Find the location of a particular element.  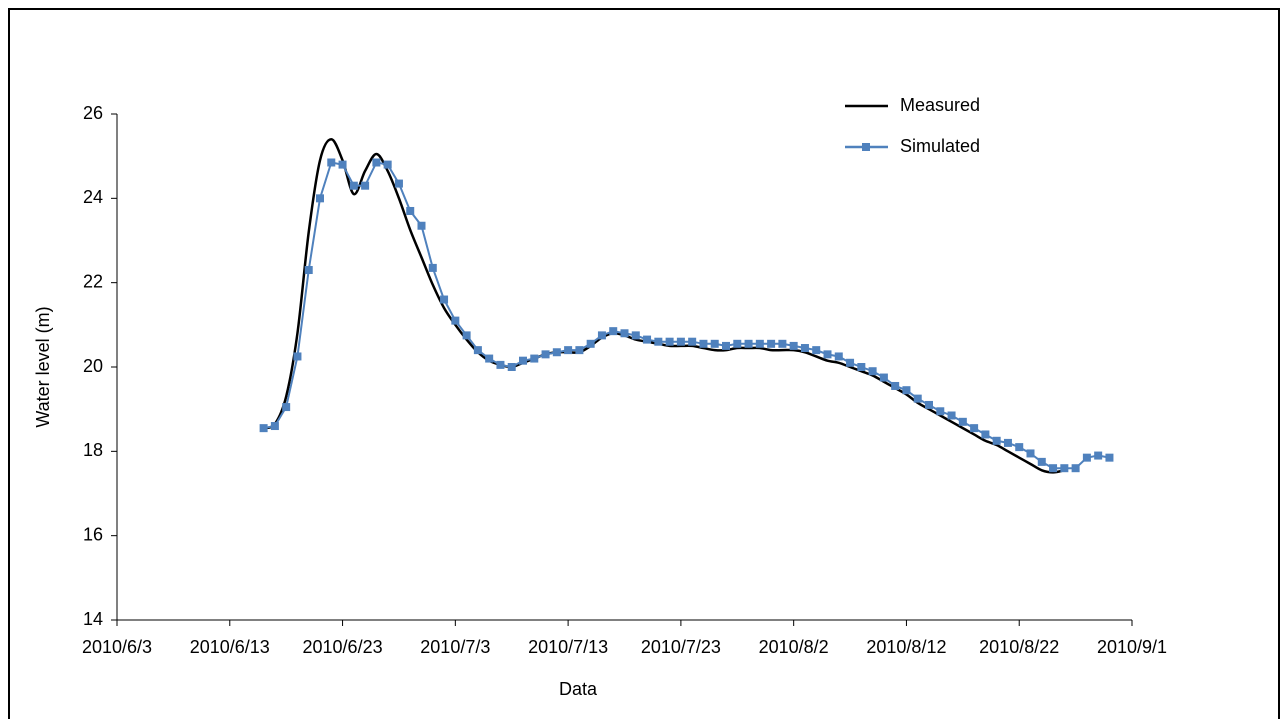

y-tick-label: 26 is located at coordinates (93, 113).